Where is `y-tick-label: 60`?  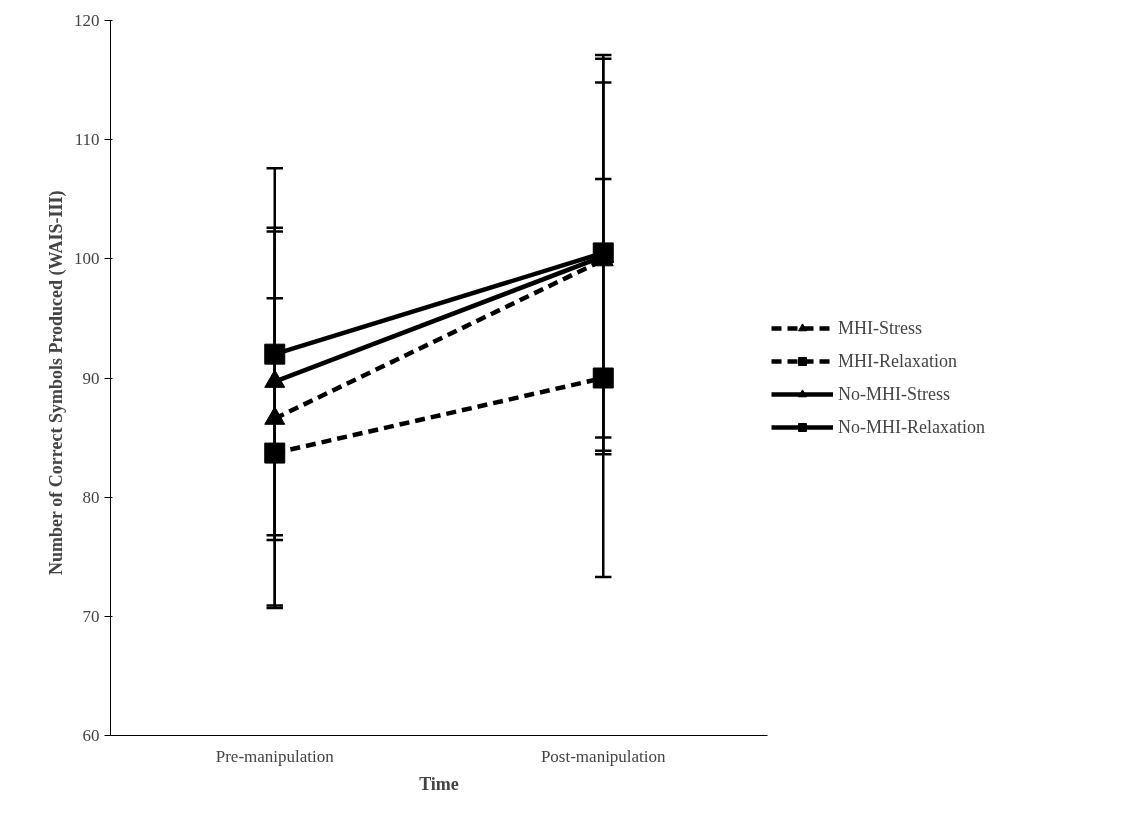
y-tick-label: 60 is located at coordinates (91, 735).